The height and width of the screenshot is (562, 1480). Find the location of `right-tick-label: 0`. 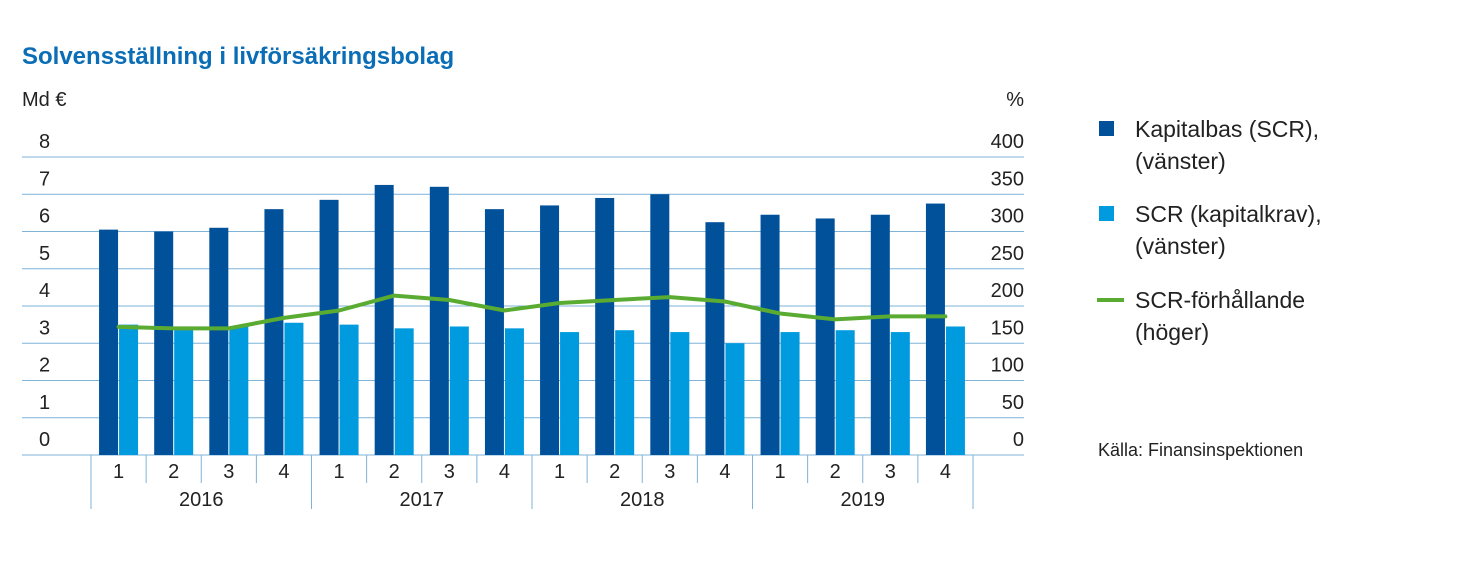

right-tick-label: 0 is located at coordinates (1018, 440).